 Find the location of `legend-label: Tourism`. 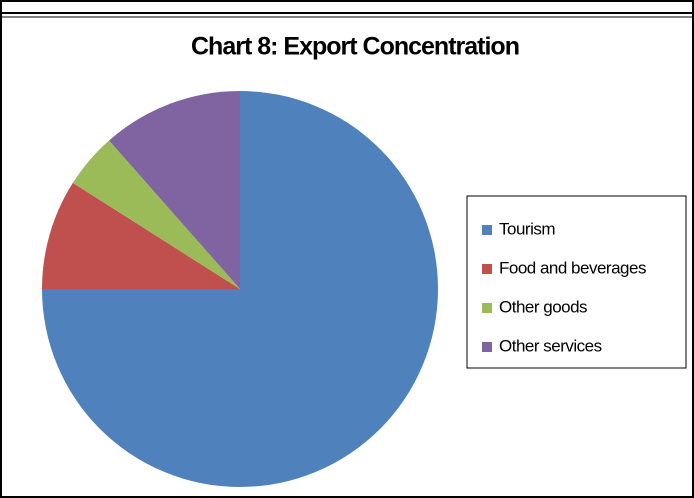

legend-label: Tourism is located at coordinates (527, 228).